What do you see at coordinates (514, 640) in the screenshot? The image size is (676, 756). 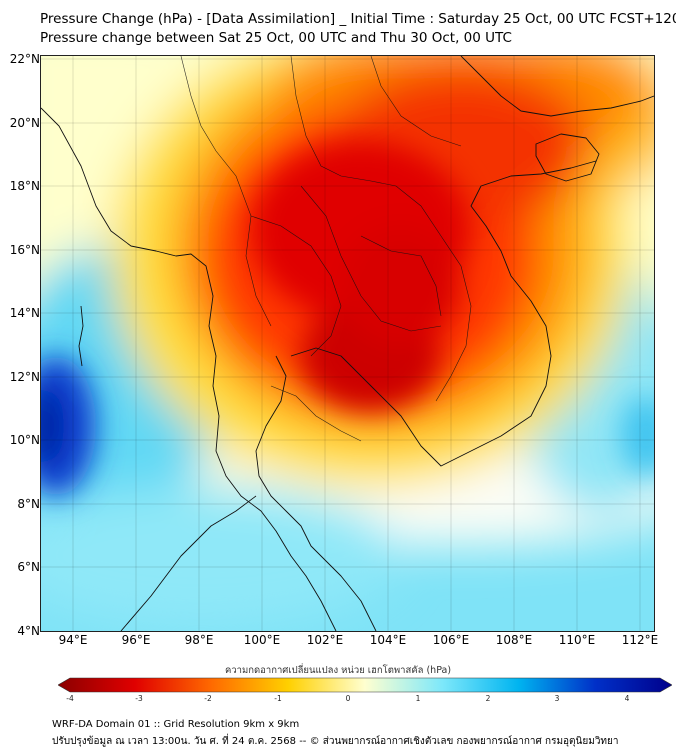 I see `lon-label: 108°E` at bounding box center [514, 640].